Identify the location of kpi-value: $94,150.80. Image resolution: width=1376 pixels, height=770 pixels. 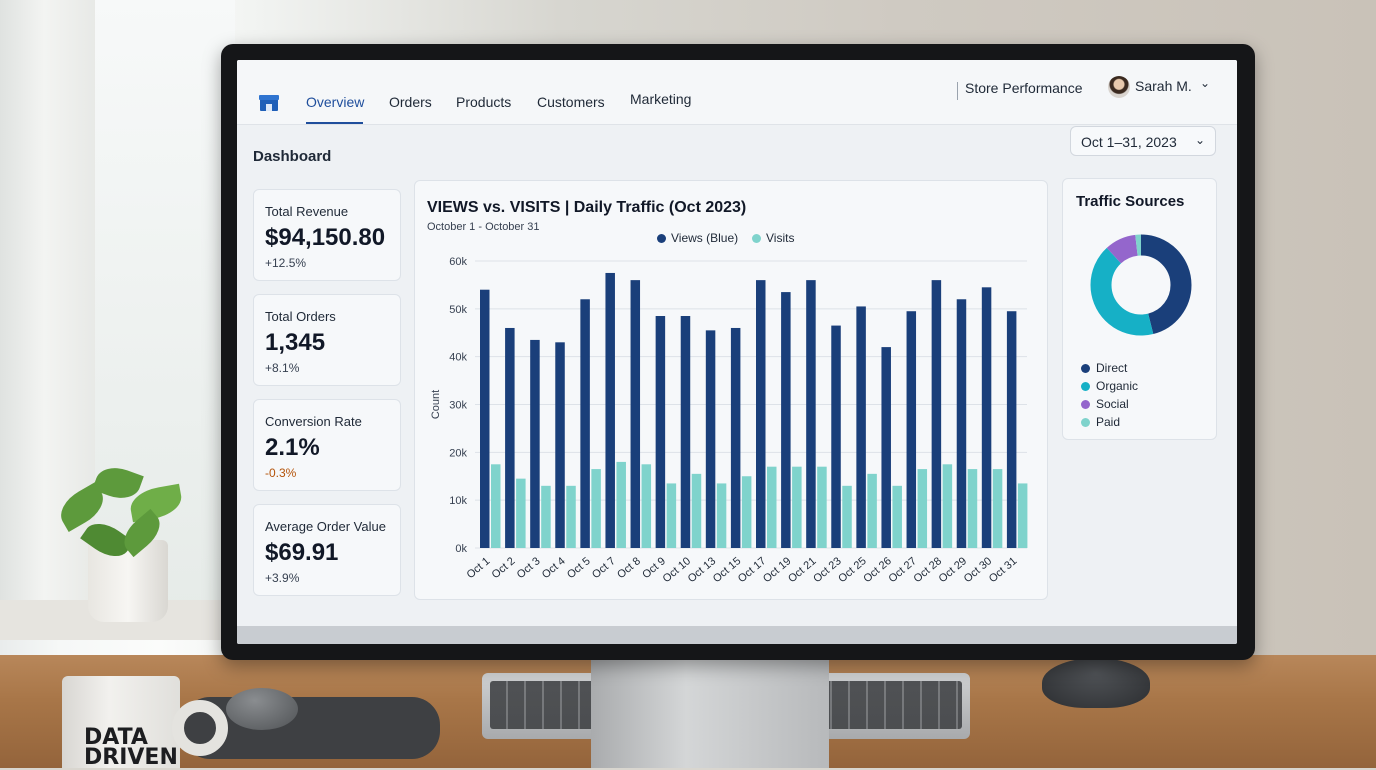
(325, 237).